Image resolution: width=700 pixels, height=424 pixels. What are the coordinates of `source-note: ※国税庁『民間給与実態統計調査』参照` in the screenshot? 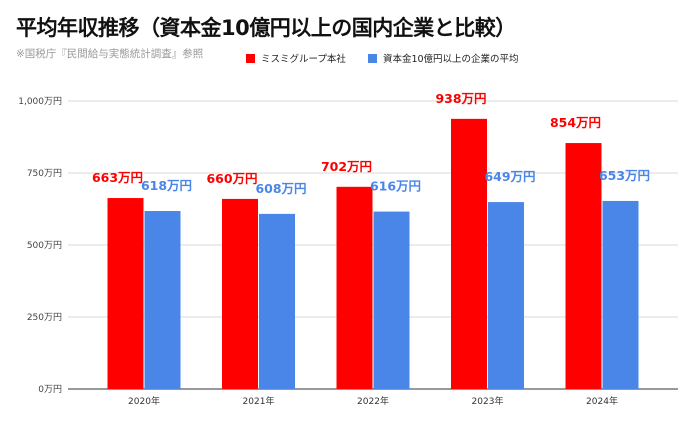 It's located at (110, 54).